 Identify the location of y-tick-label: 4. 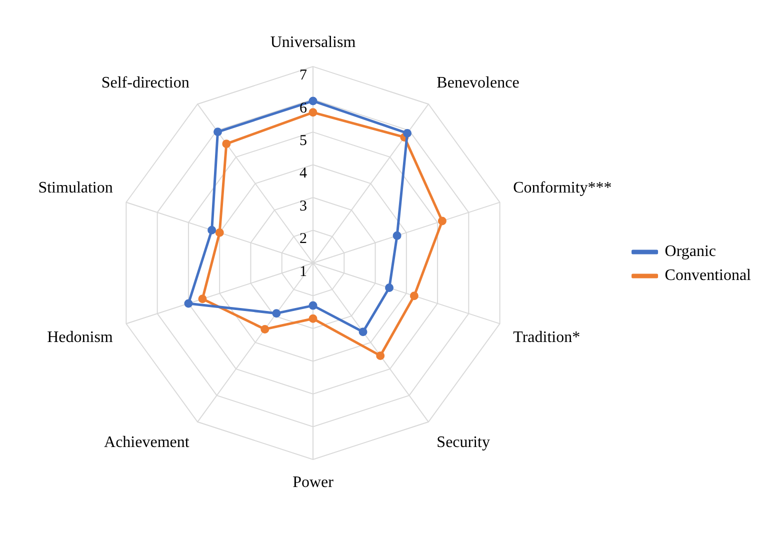
(304, 174).